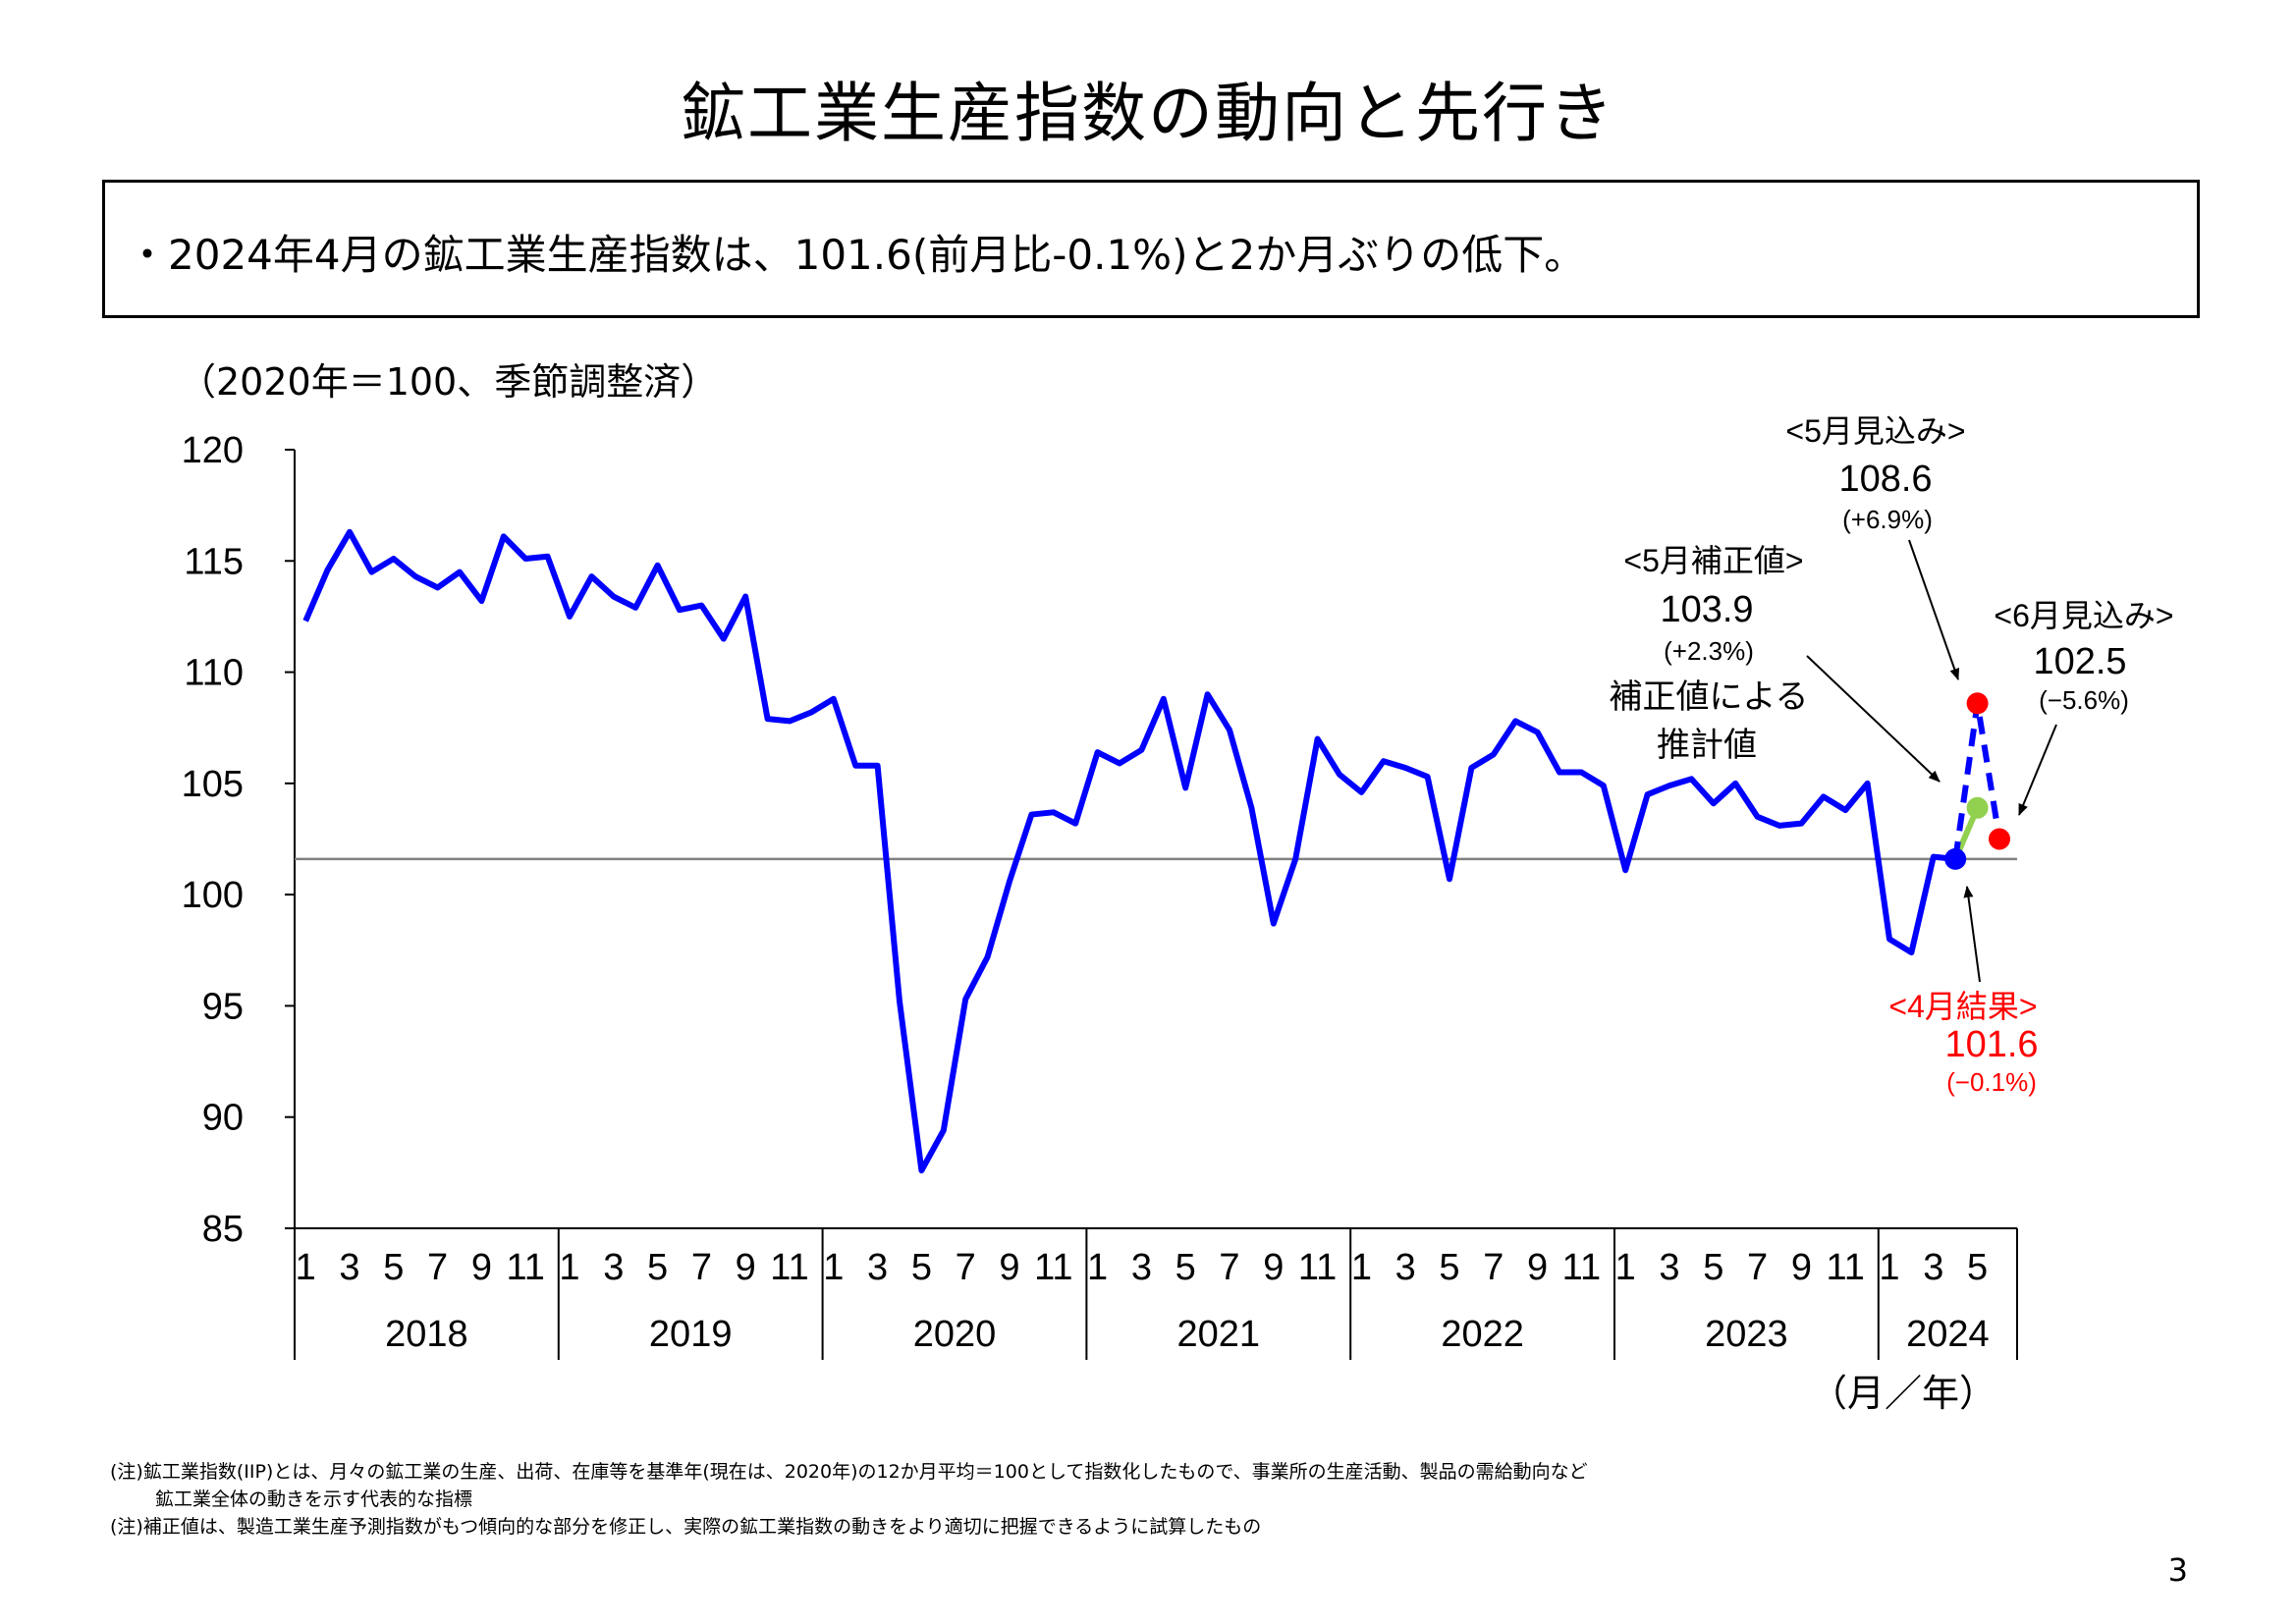 The height and width of the screenshot is (1624, 2296). I want to click on june-forecast-label: <6月見込み>, so click(2083, 615).